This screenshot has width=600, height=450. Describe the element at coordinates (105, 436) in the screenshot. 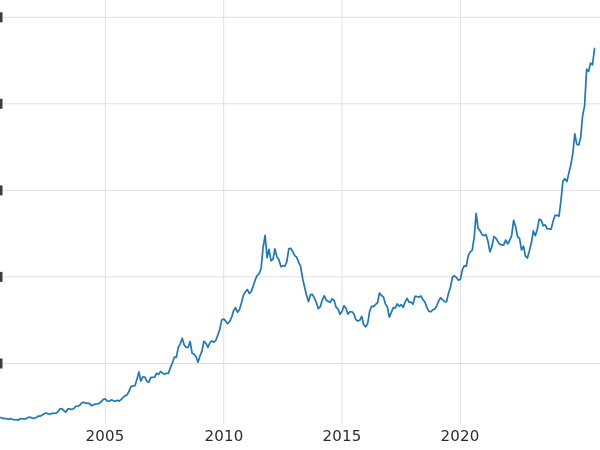

I see `x-tick-label-2005: 2005` at that location.